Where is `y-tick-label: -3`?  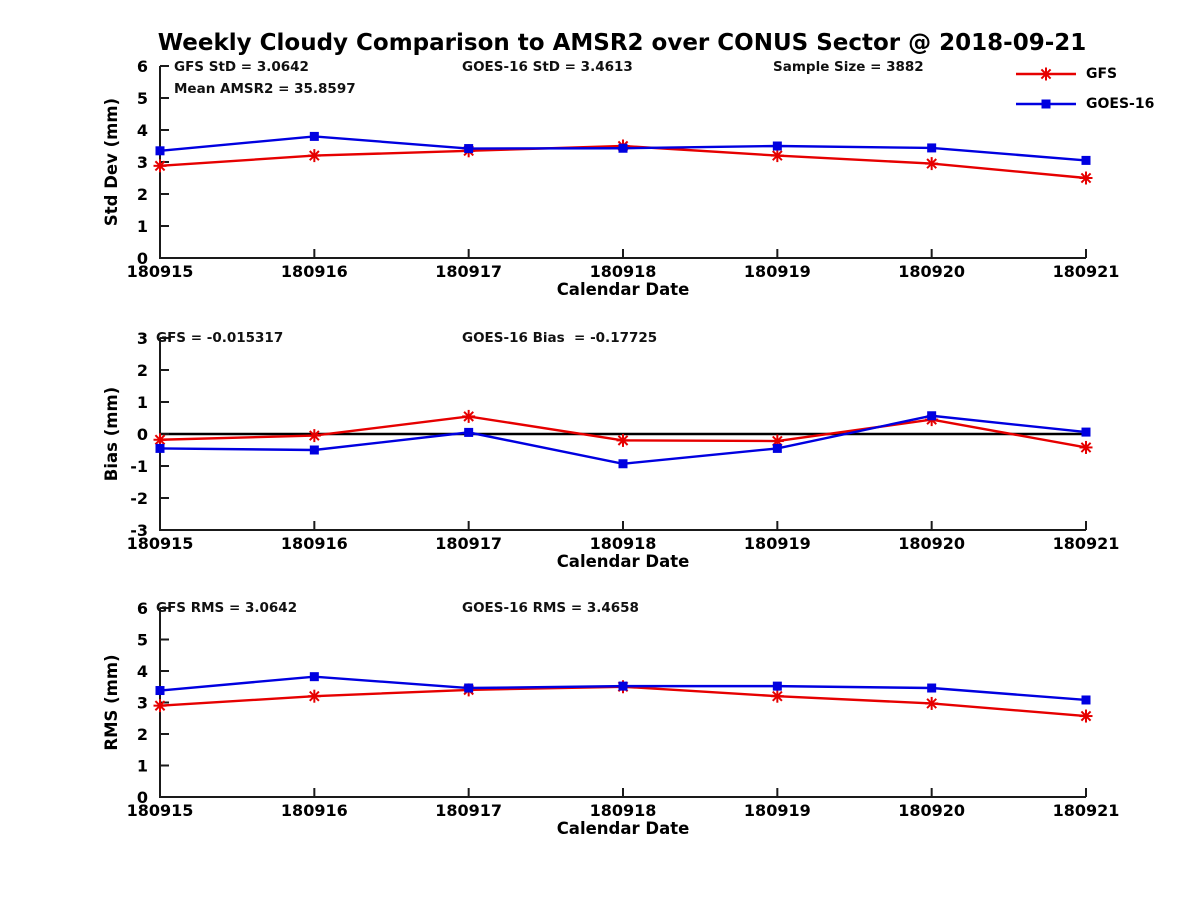
y-tick-label: -3 is located at coordinates (139, 530).